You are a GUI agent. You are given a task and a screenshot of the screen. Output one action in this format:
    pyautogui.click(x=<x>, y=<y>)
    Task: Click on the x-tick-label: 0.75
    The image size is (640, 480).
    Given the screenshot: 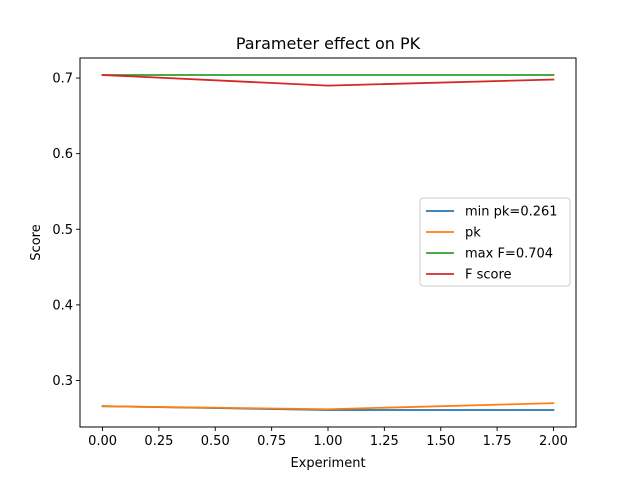 What is the action you would take?
    pyautogui.click(x=271, y=441)
    